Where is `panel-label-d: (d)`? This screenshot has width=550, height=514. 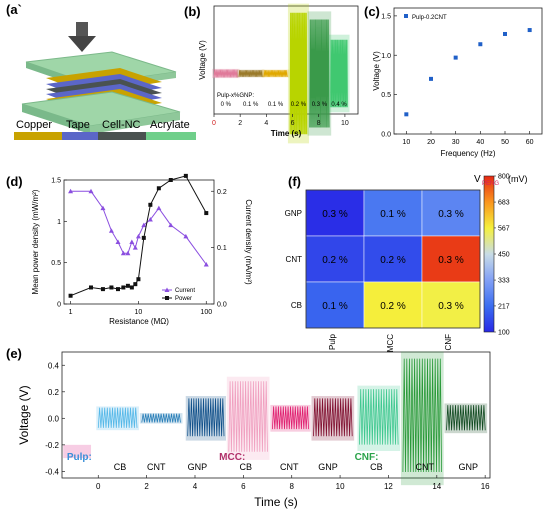 panel-label-d: (d) is located at coordinates (14, 181).